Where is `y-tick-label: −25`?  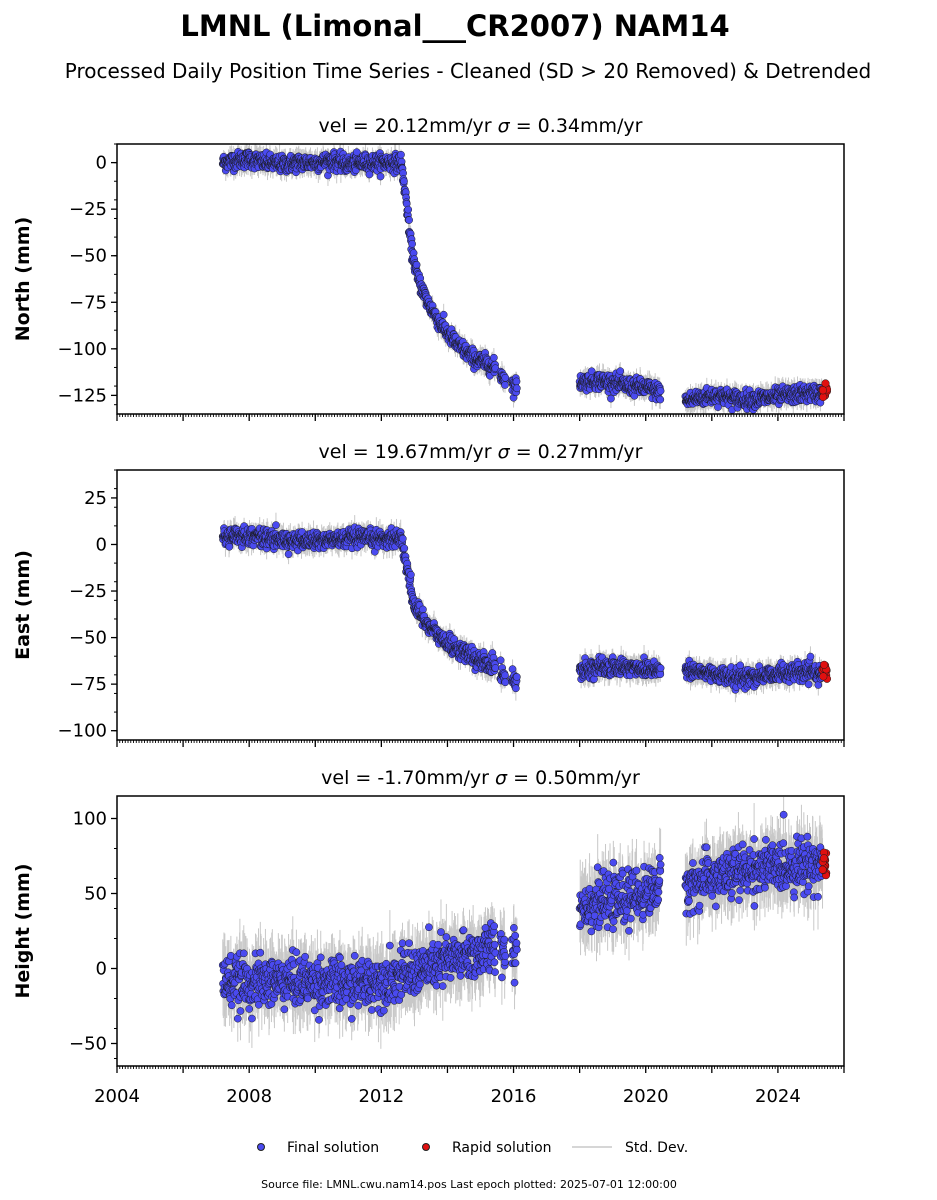
y-tick-label: −25 is located at coordinates (88, 209).